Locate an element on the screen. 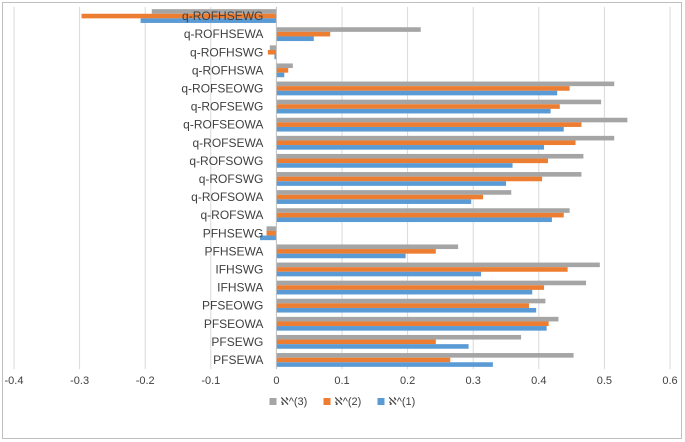  x-tick-label: 0.5 is located at coordinates (604, 381).